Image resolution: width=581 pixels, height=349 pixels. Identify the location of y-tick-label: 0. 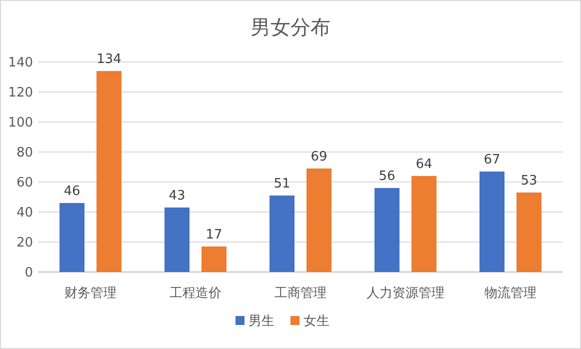
(28, 273).